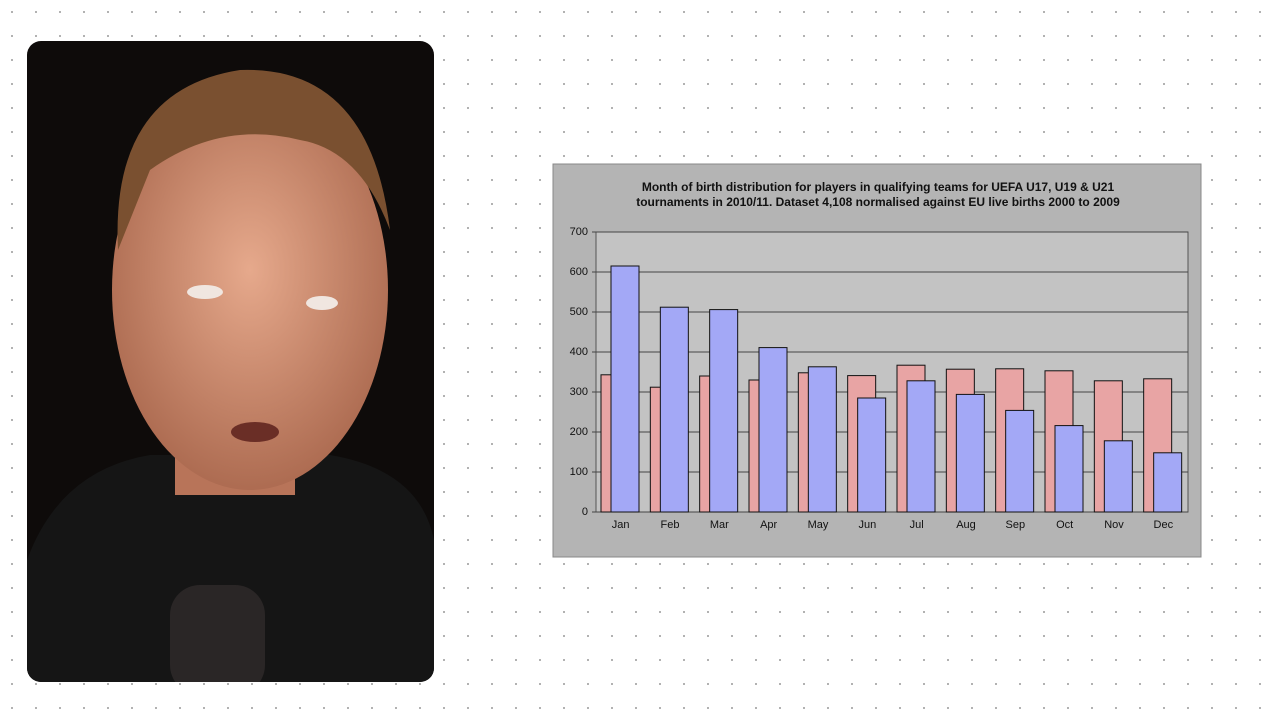 Image resolution: width=1280 pixels, height=720 pixels. Describe the element at coordinates (1114, 525) in the screenshot. I see `x-tick-label: Nov` at that location.